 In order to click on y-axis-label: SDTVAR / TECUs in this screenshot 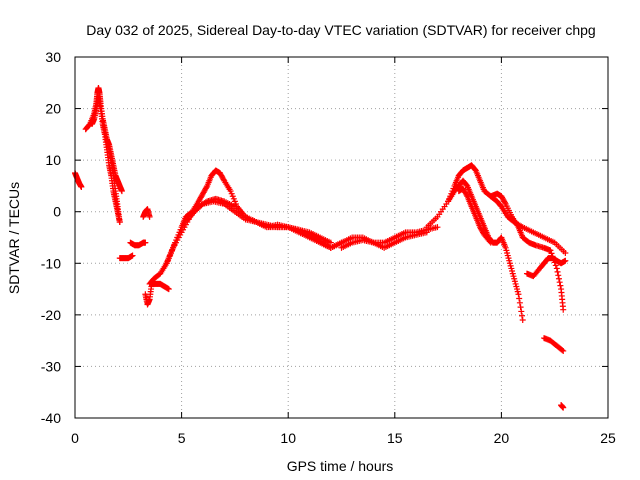, I will do `click(14, 238)`.